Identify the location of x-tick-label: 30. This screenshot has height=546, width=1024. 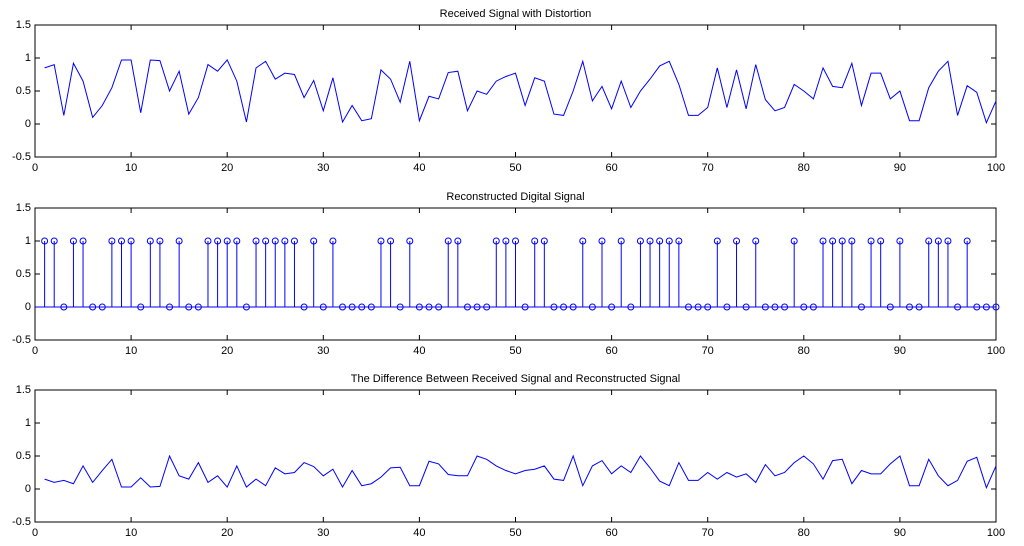
(323, 351).